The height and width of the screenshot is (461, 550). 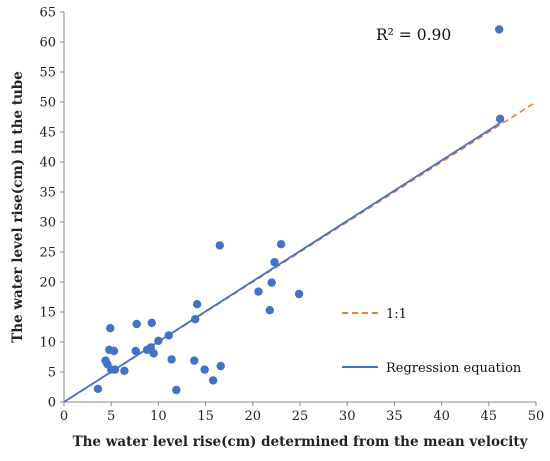 What do you see at coordinates (47, 73) in the screenshot?
I see `y-tick-label: 55` at bounding box center [47, 73].